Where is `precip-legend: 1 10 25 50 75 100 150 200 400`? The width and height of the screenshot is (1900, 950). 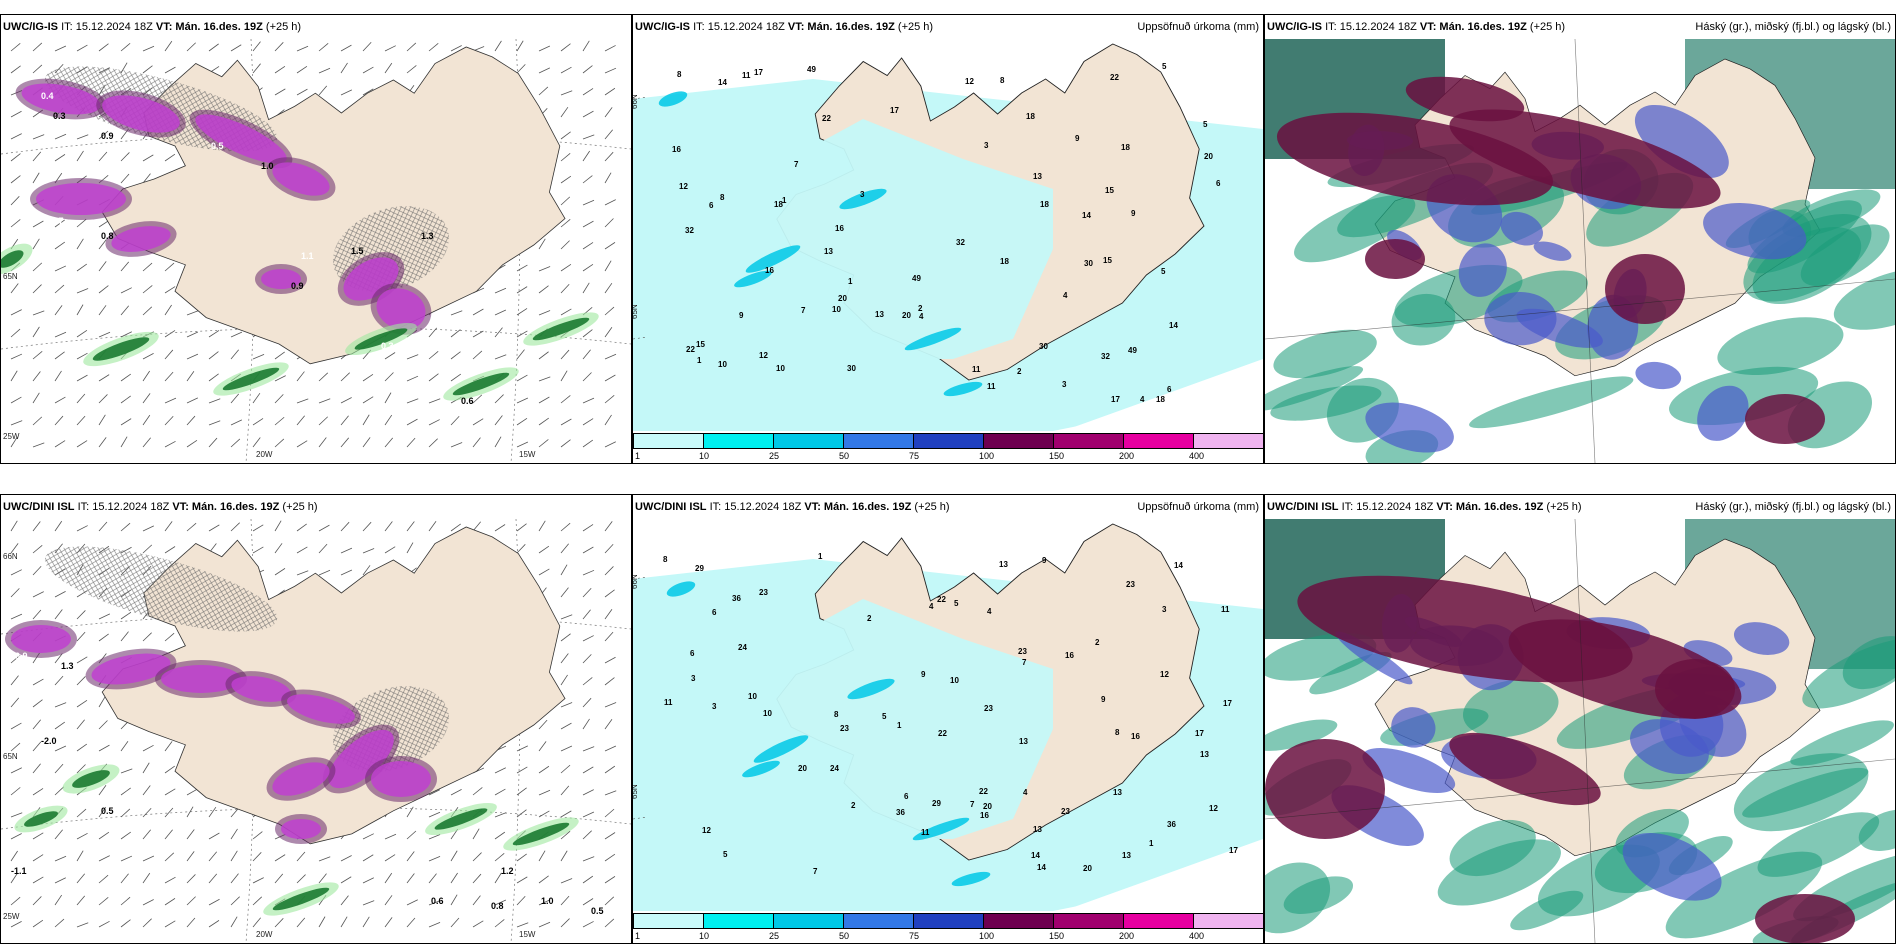
precip-legend: 1 10 25 50 75 100 150 200 400 is located at coordinates (948, 926).